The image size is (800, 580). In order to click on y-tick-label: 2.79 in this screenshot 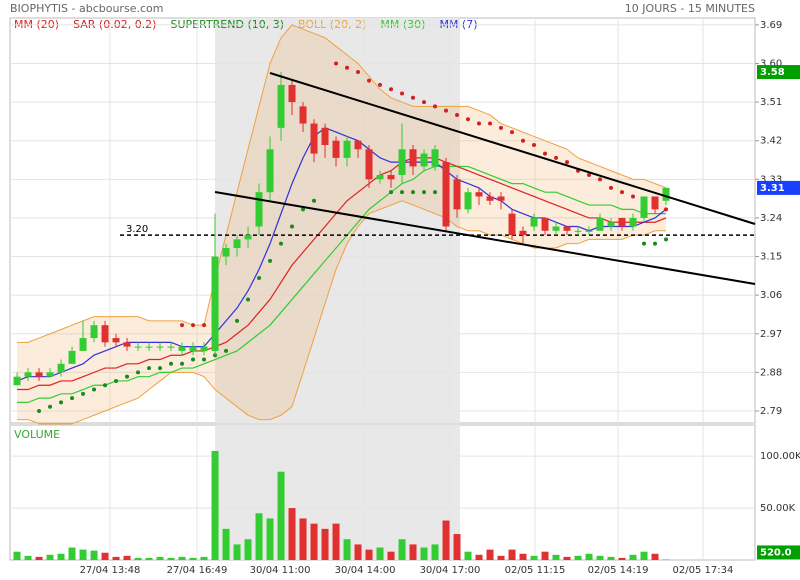, I will do `click(771, 411)`.